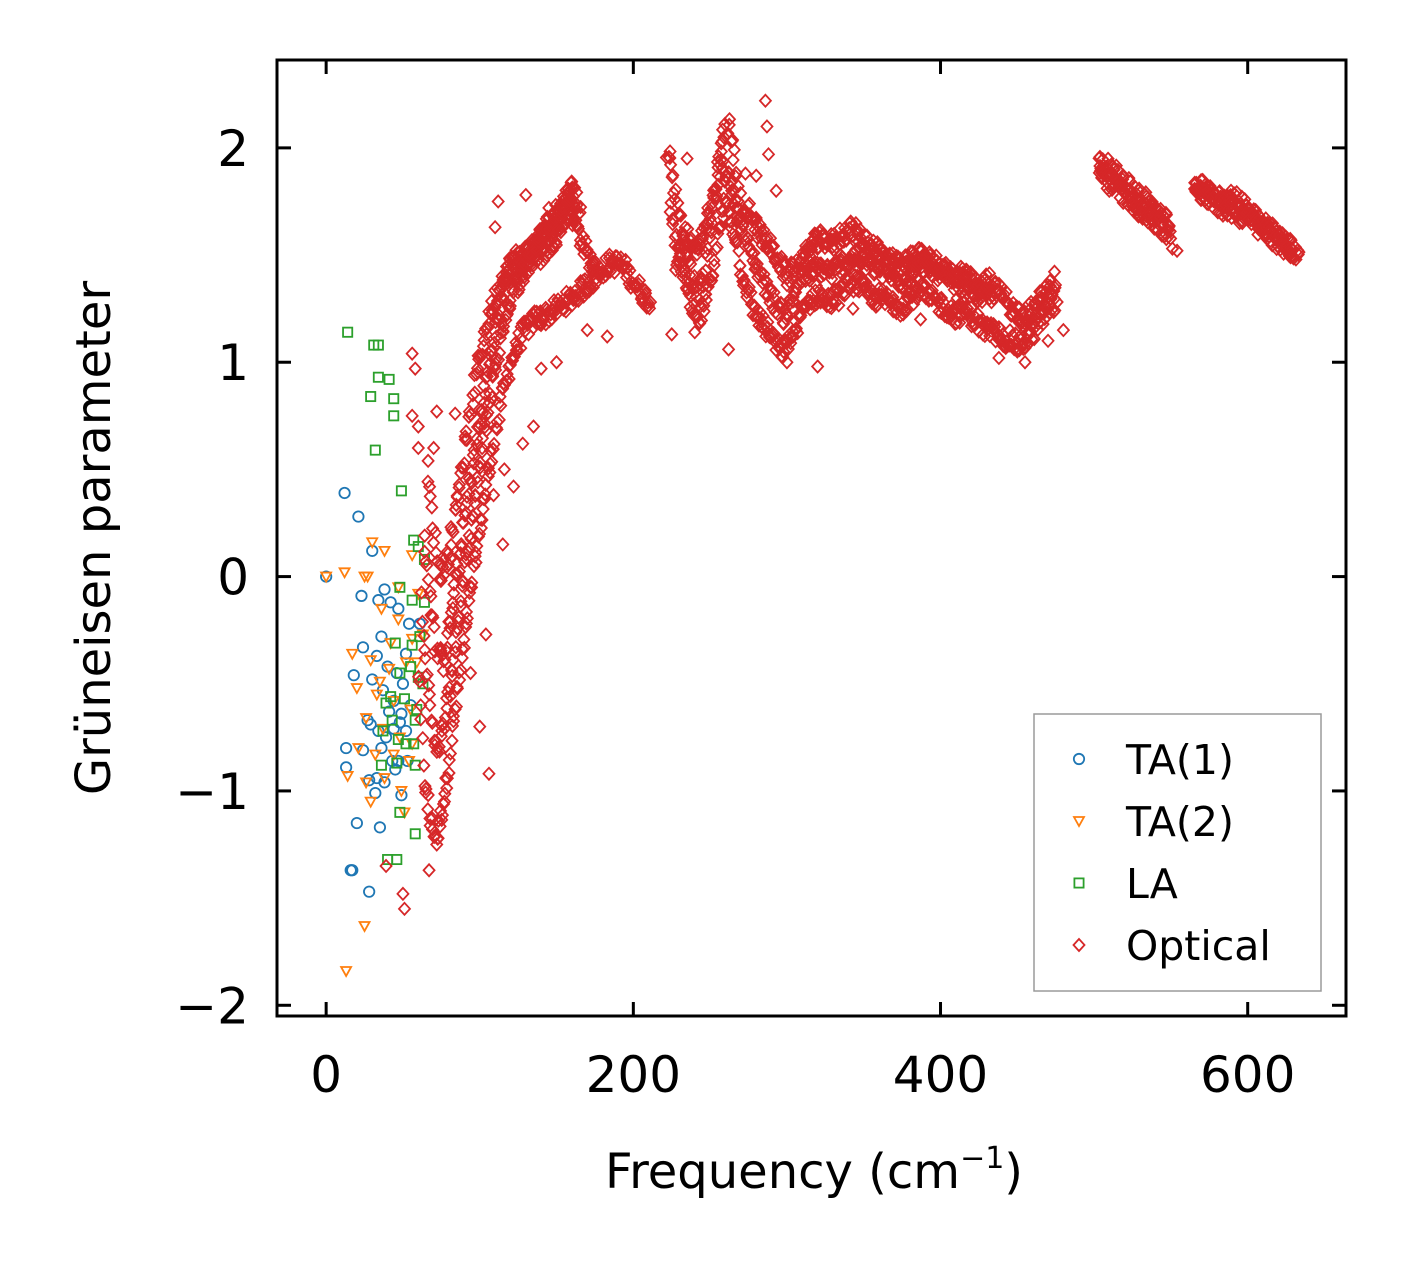 This screenshot has width=1406, height=1264. What do you see at coordinates (984, 291) in the screenshot?
I see `point-optical-1922` at bounding box center [984, 291].